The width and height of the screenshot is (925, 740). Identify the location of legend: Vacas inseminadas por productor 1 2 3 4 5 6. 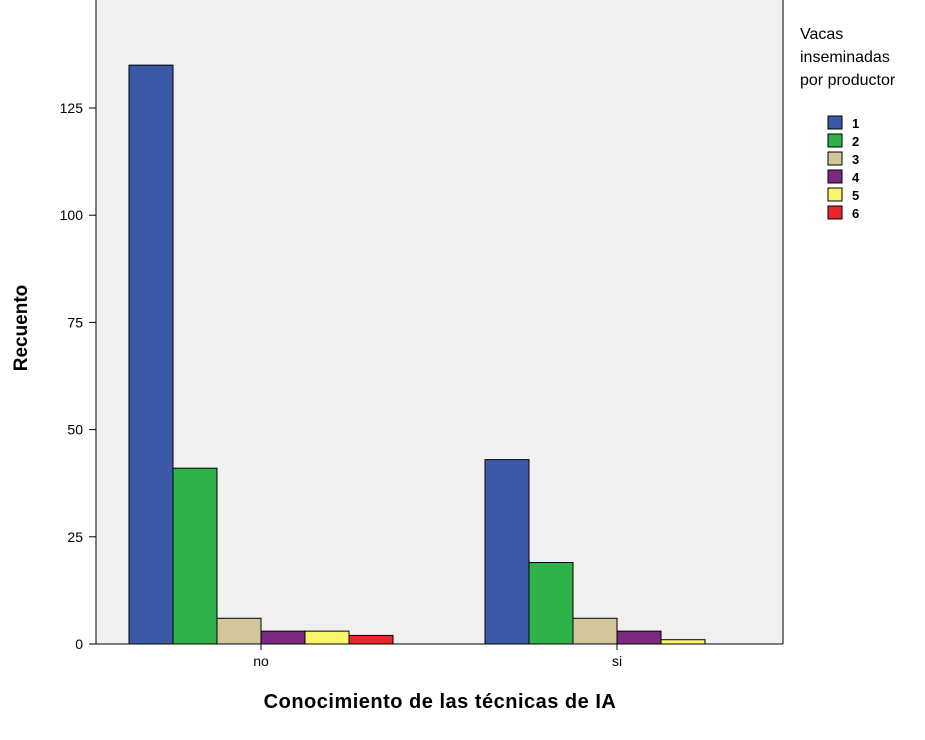
(848, 123).